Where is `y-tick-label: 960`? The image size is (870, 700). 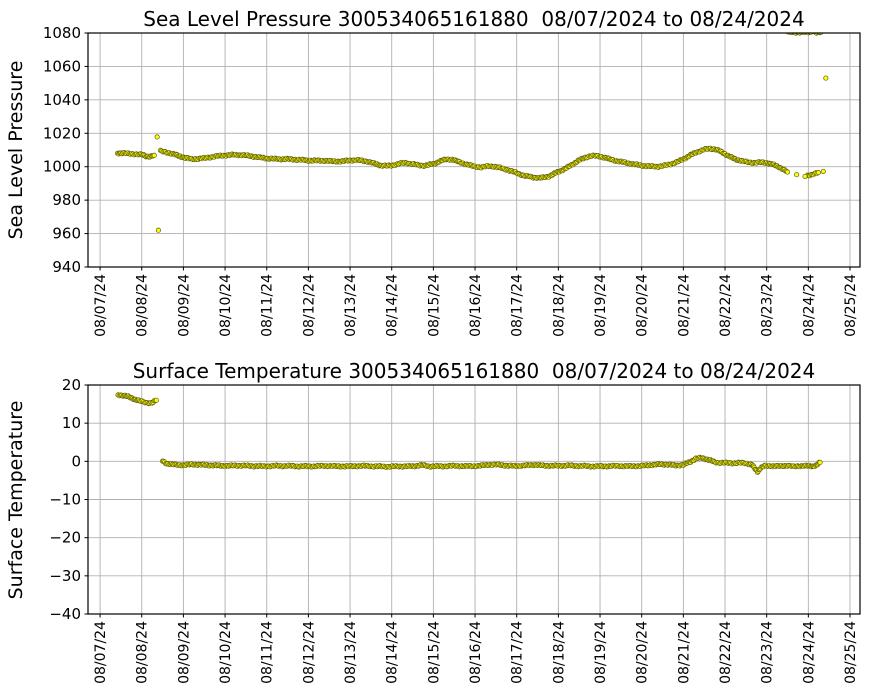
y-tick-label: 960 is located at coordinates (66, 234).